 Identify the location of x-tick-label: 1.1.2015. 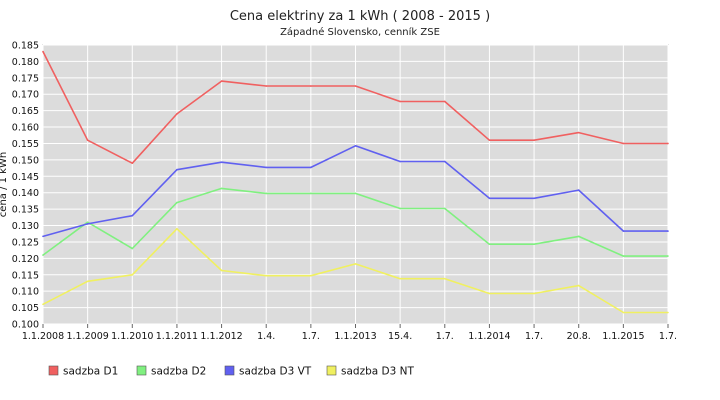
(623, 336).